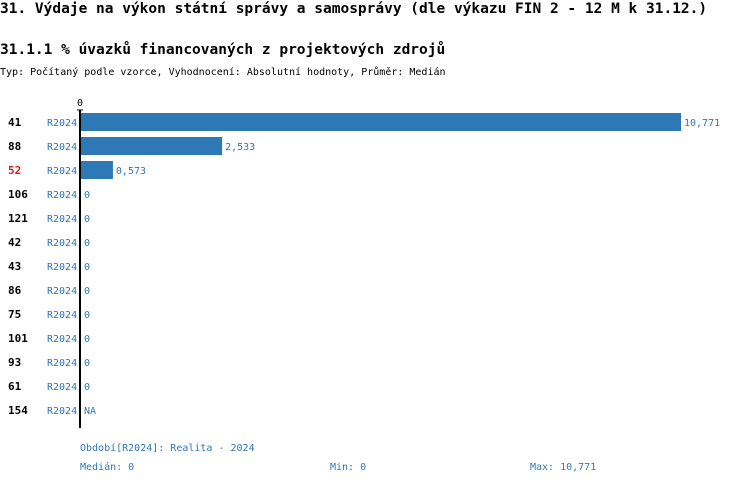  I want to click on row-label: 106, so click(18, 194).